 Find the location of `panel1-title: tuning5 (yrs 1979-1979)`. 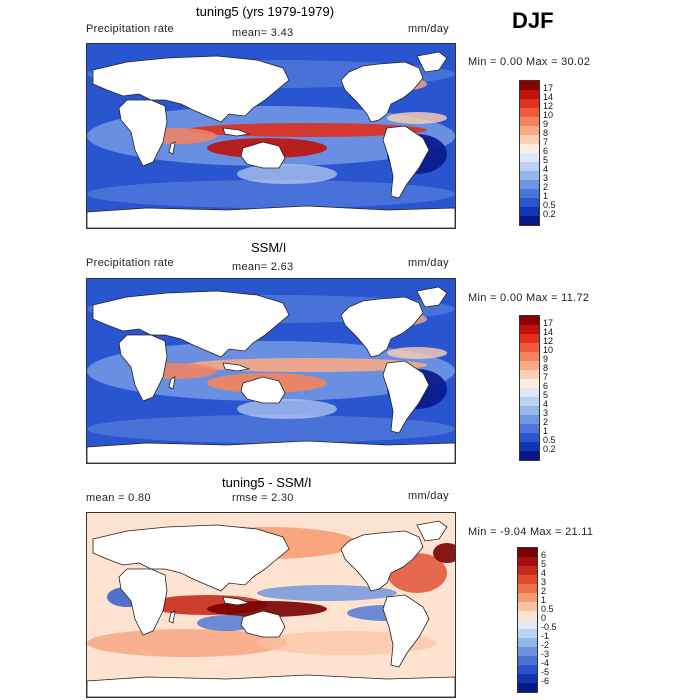

panel1-title: tuning5 (yrs 1979-1979) is located at coordinates (265, 11).